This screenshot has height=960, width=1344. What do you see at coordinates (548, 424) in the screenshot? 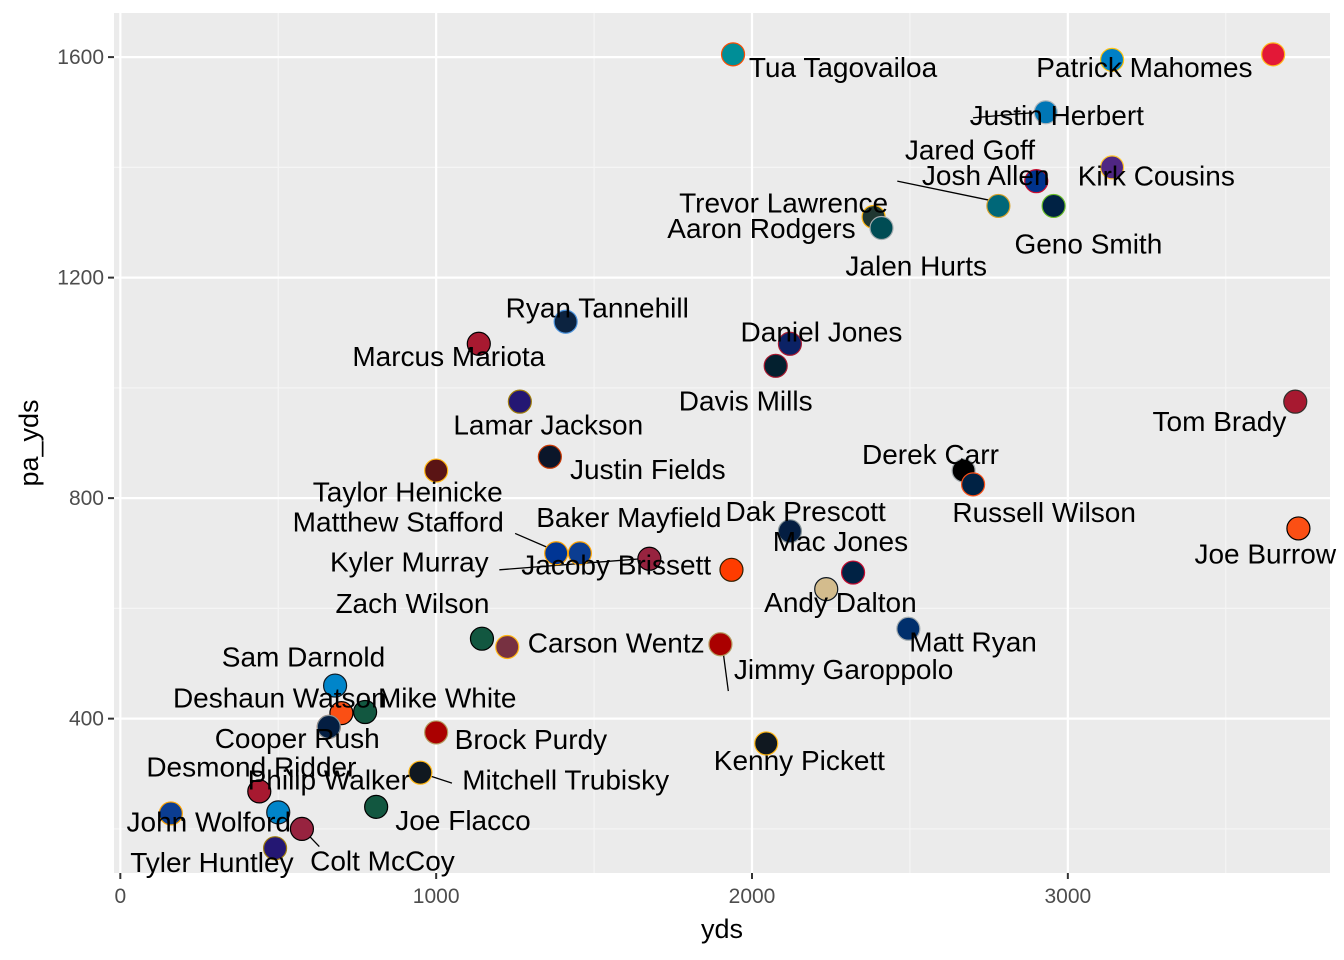
I see `point-label: Lamar Jackson` at bounding box center [548, 424].